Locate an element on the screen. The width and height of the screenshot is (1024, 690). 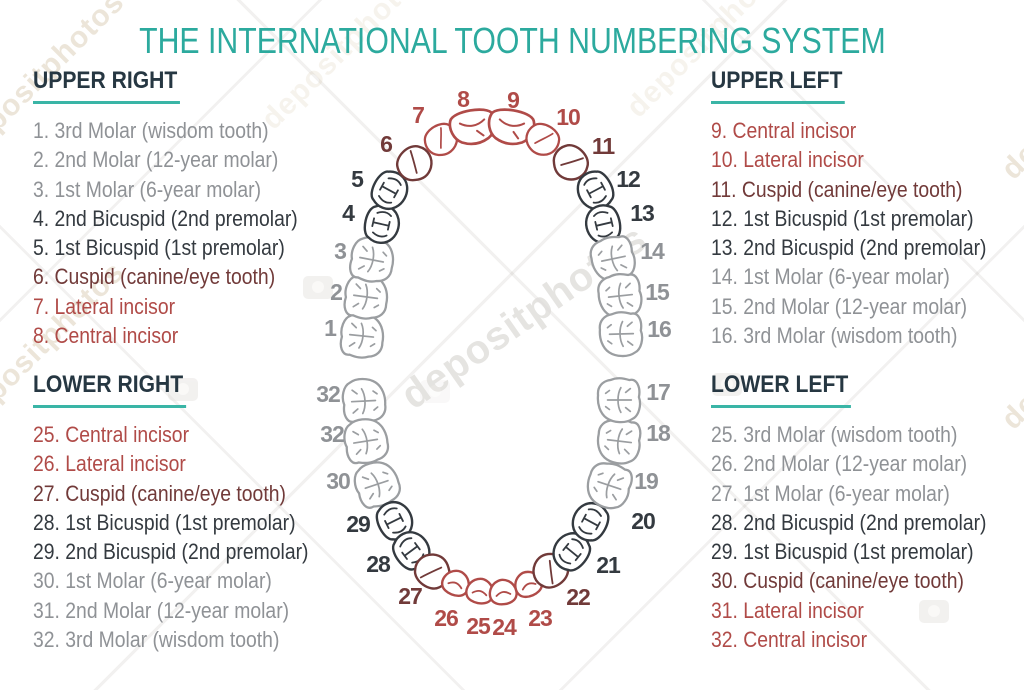
tooth-upper-number-label: 3 is located at coordinates (340, 251).